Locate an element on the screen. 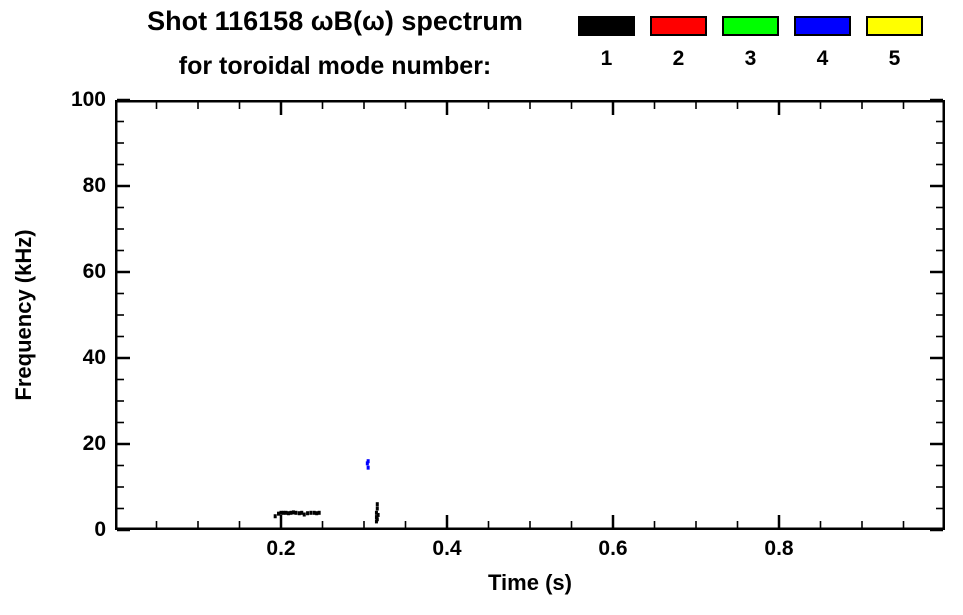 Image resolution: width=963 pixels, height=615 pixels. x-axis-label: Time (s) is located at coordinates (530, 582).